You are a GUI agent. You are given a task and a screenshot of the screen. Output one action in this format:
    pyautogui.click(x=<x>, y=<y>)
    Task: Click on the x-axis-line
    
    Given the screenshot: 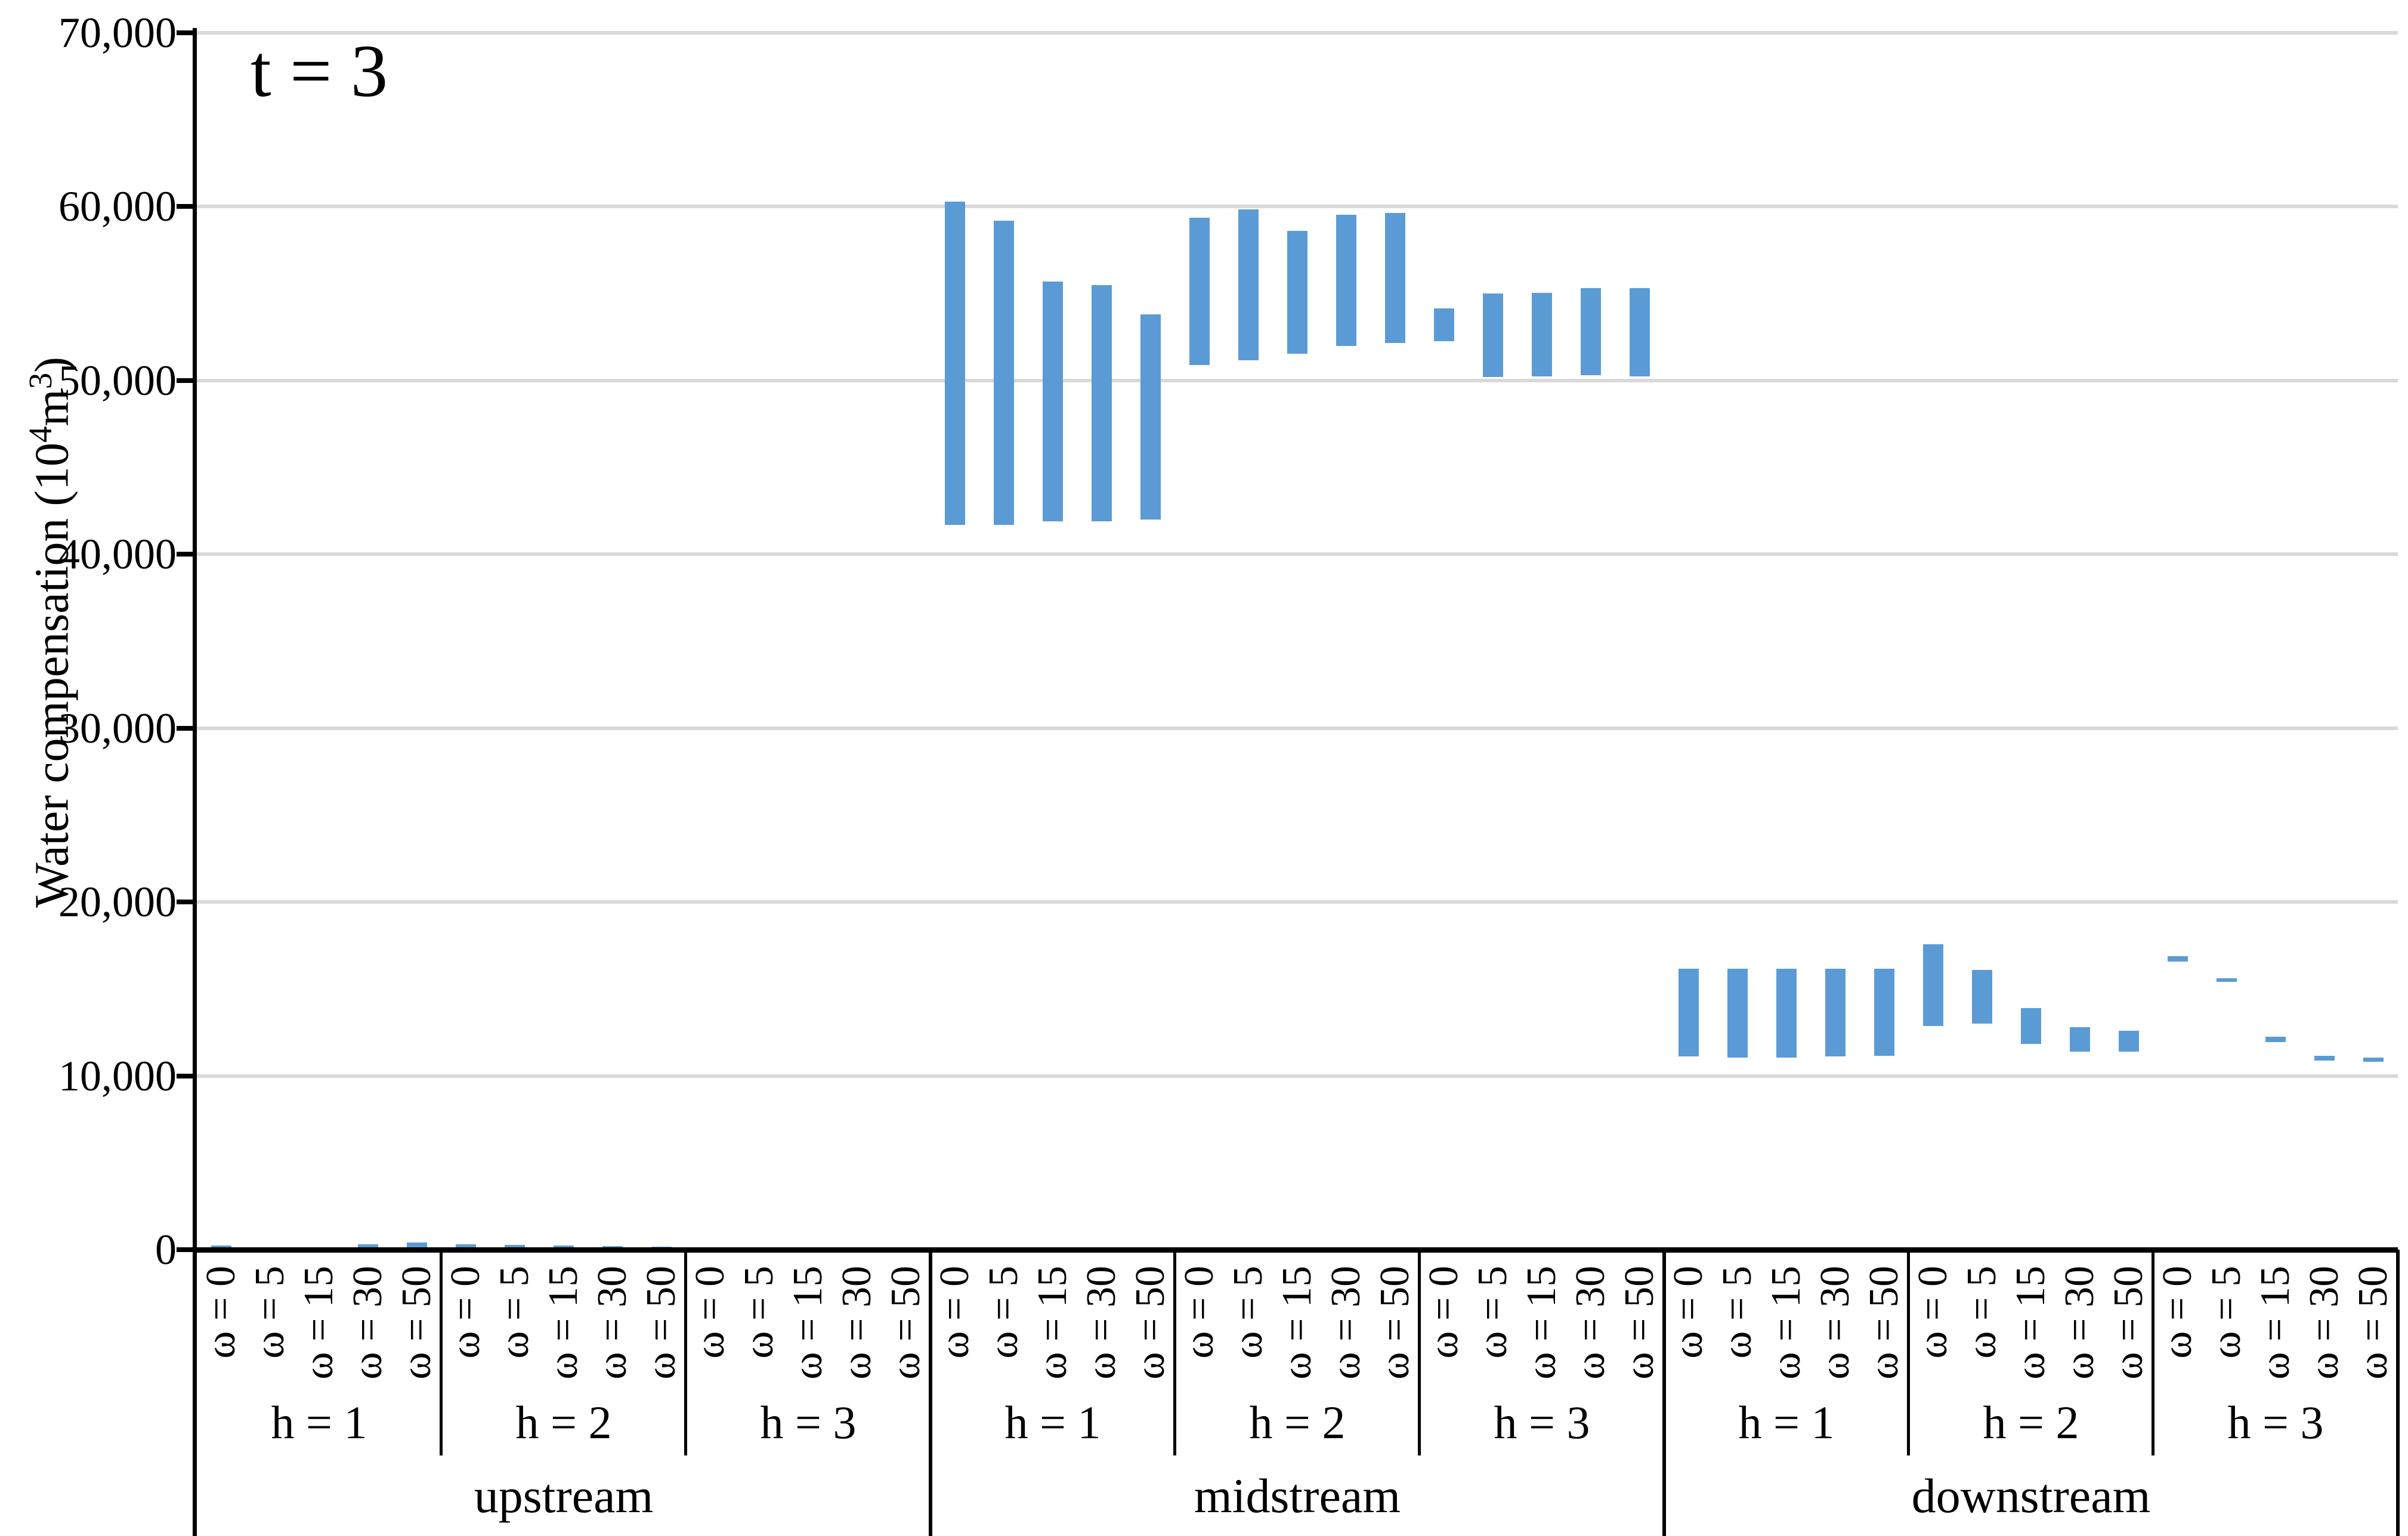 What is the action you would take?
    pyautogui.click(x=1297, y=1250)
    